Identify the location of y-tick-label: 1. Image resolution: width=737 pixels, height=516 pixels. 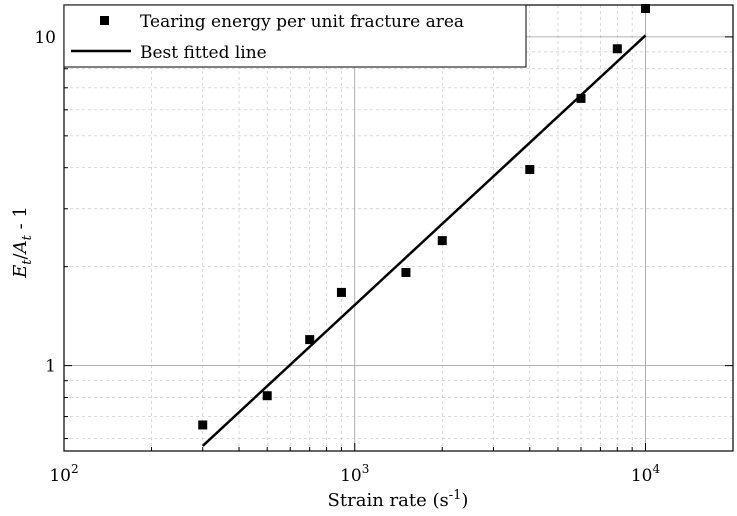
(50, 367).